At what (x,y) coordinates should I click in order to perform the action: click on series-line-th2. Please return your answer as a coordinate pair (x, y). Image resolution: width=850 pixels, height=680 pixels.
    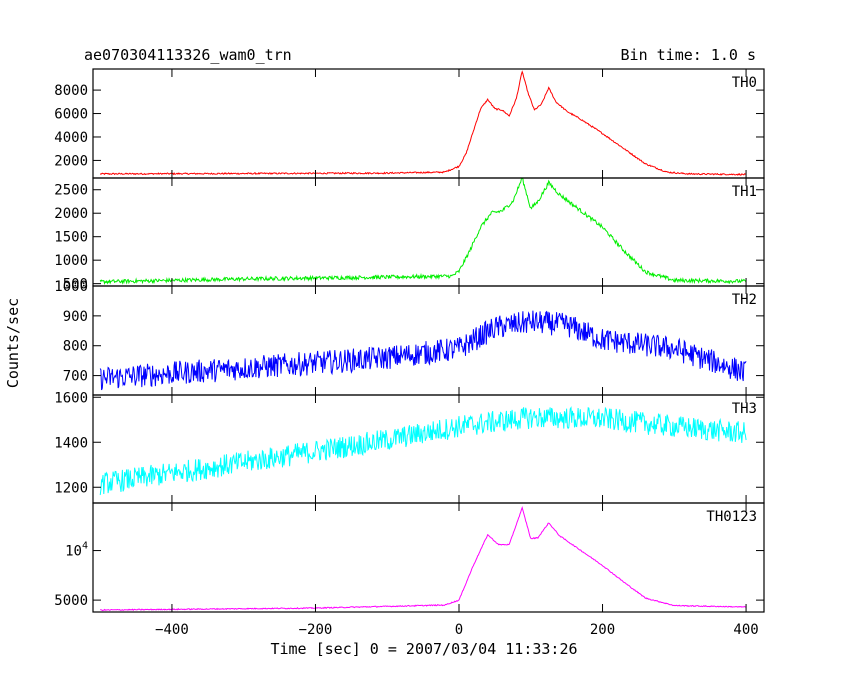
    Looking at the image, I should click on (423, 350).